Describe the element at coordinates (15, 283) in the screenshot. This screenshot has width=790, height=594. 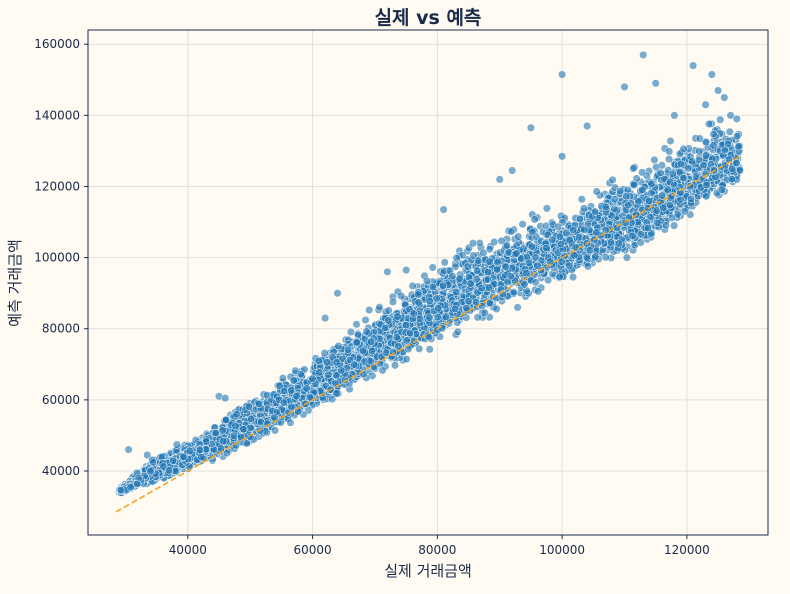
I see `y-axis-title: 예측 거래금액` at that location.